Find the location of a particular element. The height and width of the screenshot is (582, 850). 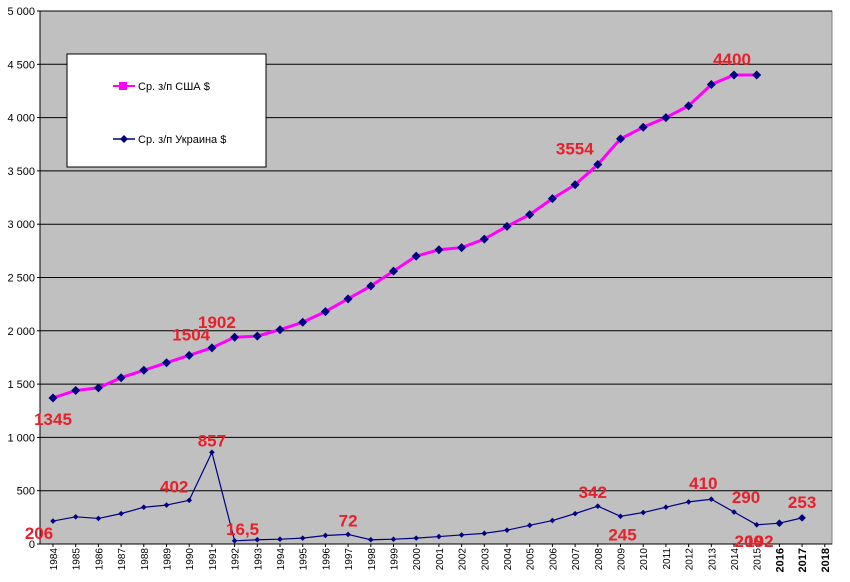

data-label: 1902 is located at coordinates (217, 322).